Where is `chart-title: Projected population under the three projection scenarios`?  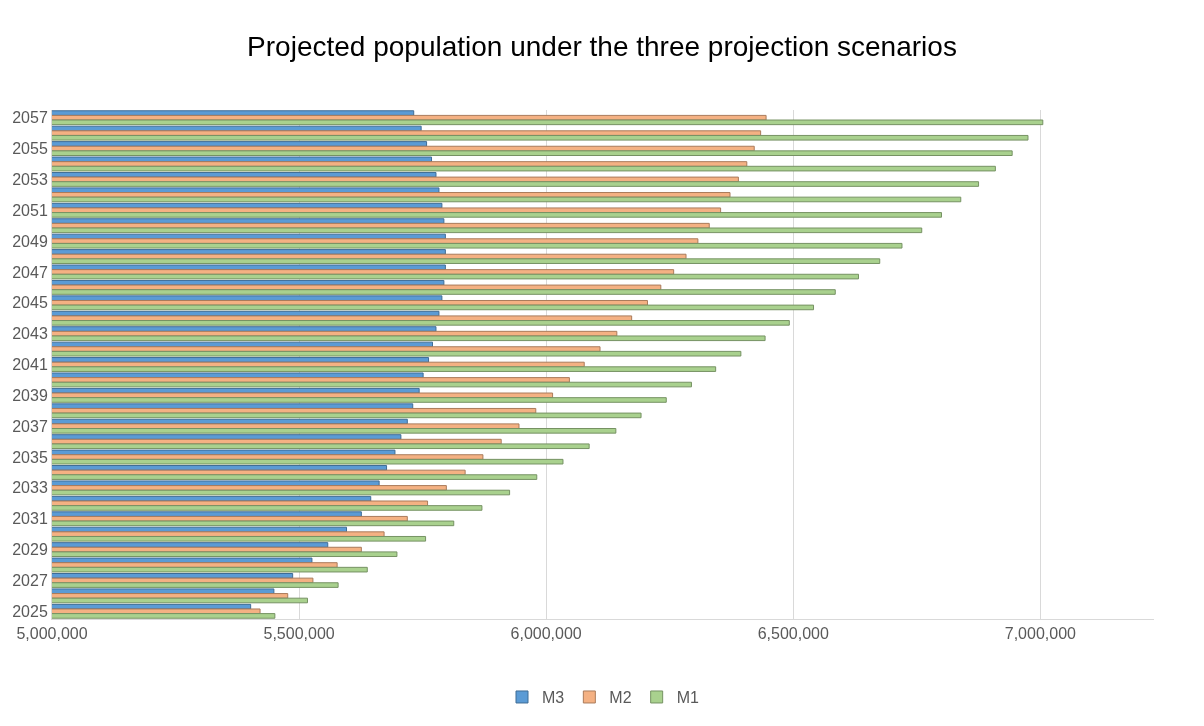
chart-title: Projected population under the three projection scenarios is located at coordinates (602, 46).